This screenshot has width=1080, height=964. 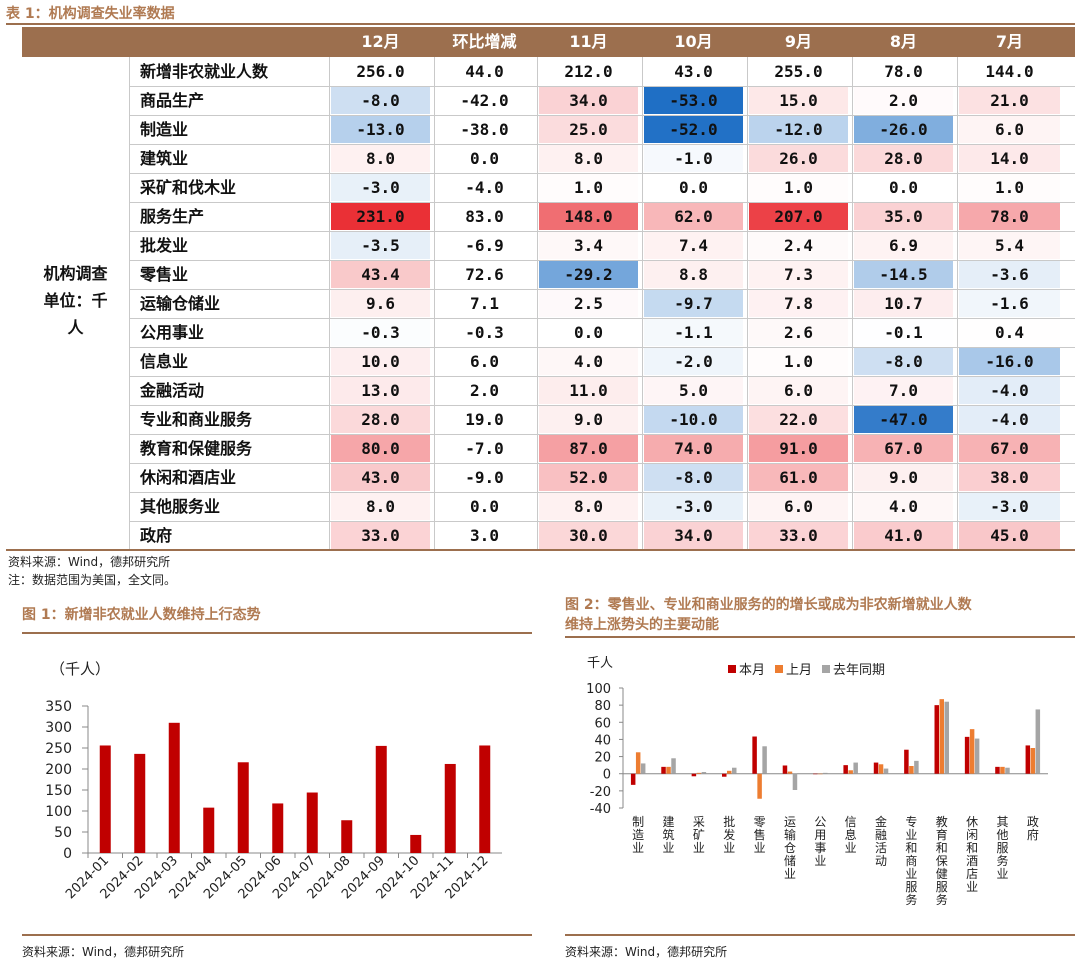 I want to click on y-tick-label: 50, so click(x=63, y=833).